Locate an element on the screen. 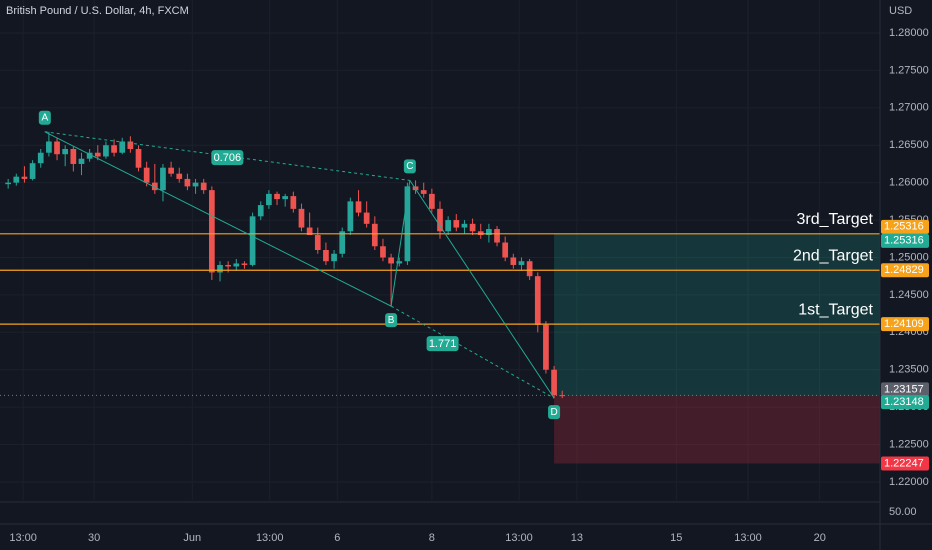  point-label: B is located at coordinates (391, 320).